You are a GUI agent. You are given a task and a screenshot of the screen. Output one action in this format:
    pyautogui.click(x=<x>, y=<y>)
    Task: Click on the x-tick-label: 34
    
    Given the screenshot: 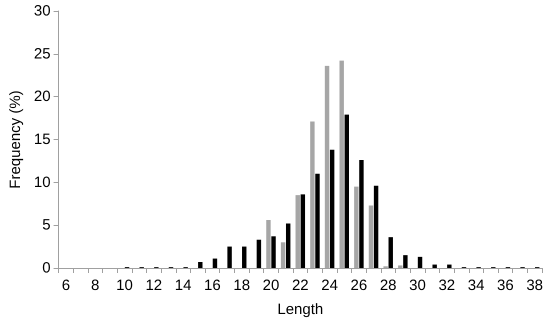 What is the action you would take?
    pyautogui.click(x=476, y=285)
    